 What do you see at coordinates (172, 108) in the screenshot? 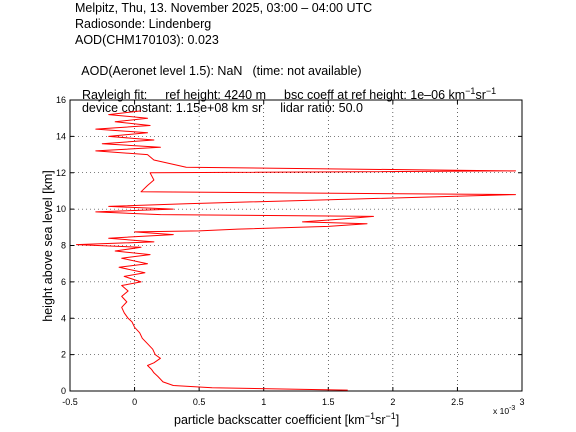
I see `device-constant: device constant: 1.15e+08 km sr` at bounding box center [172, 108].